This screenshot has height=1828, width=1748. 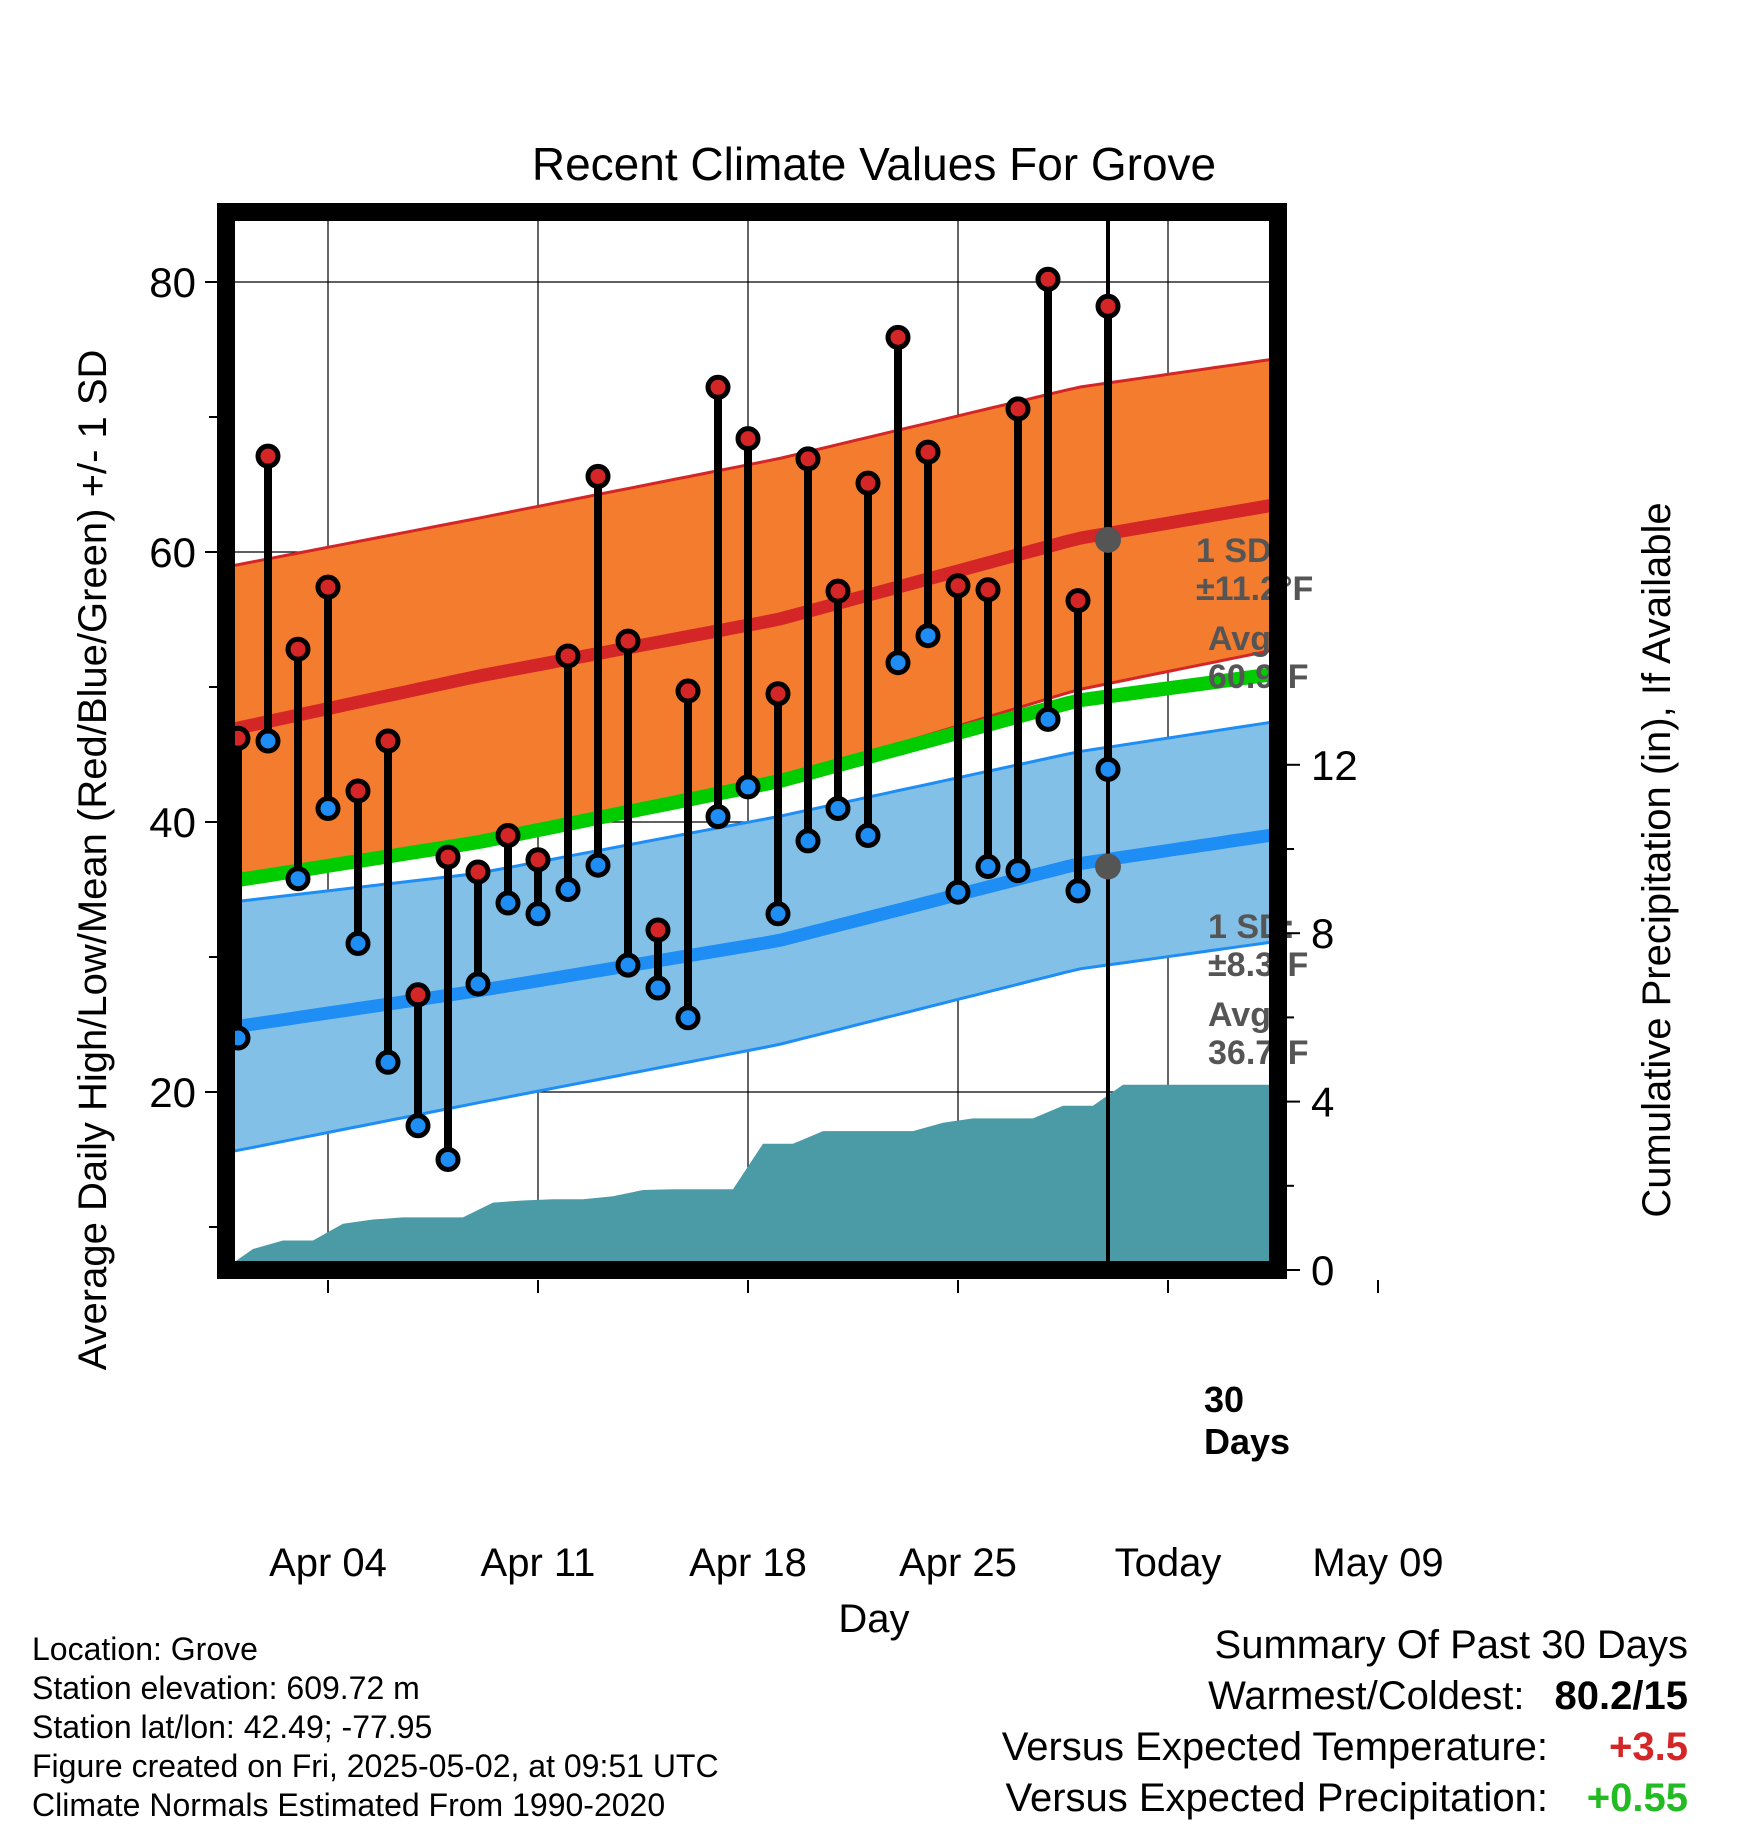 I want to click on low-sd-lower-line, so click(x=751, y=1047).